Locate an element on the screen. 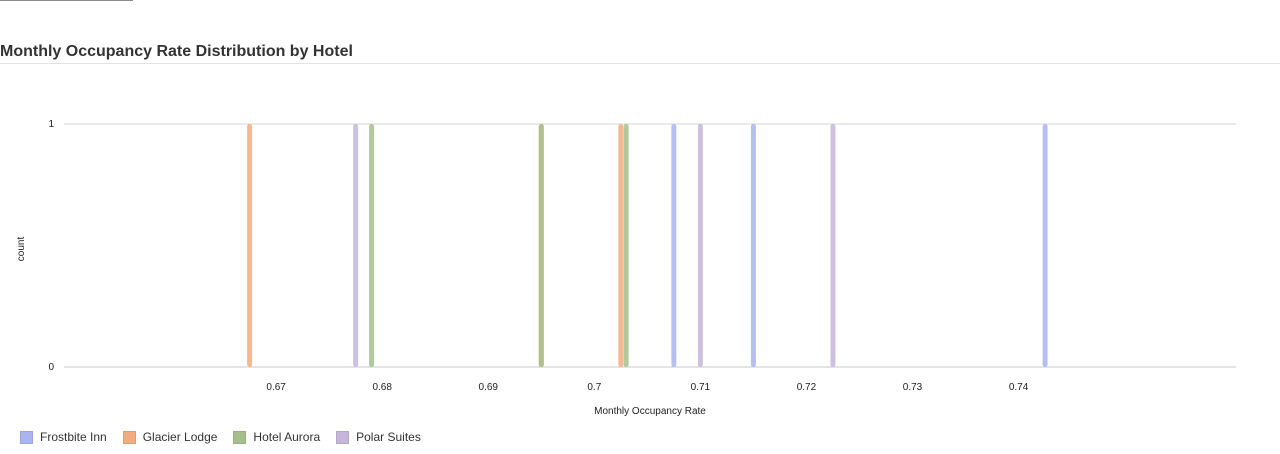 Image resolution: width=1280 pixels, height=454 pixels. x-tick-label: 0.7 is located at coordinates (594, 387).